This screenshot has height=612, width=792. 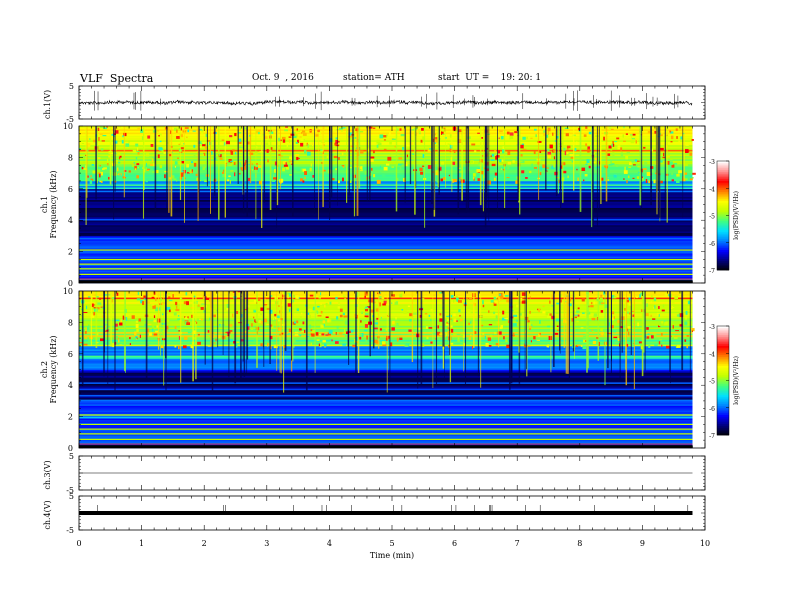 What do you see at coordinates (266, 543) in the screenshot?
I see `x-tick-label: 3` at bounding box center [266, 543].